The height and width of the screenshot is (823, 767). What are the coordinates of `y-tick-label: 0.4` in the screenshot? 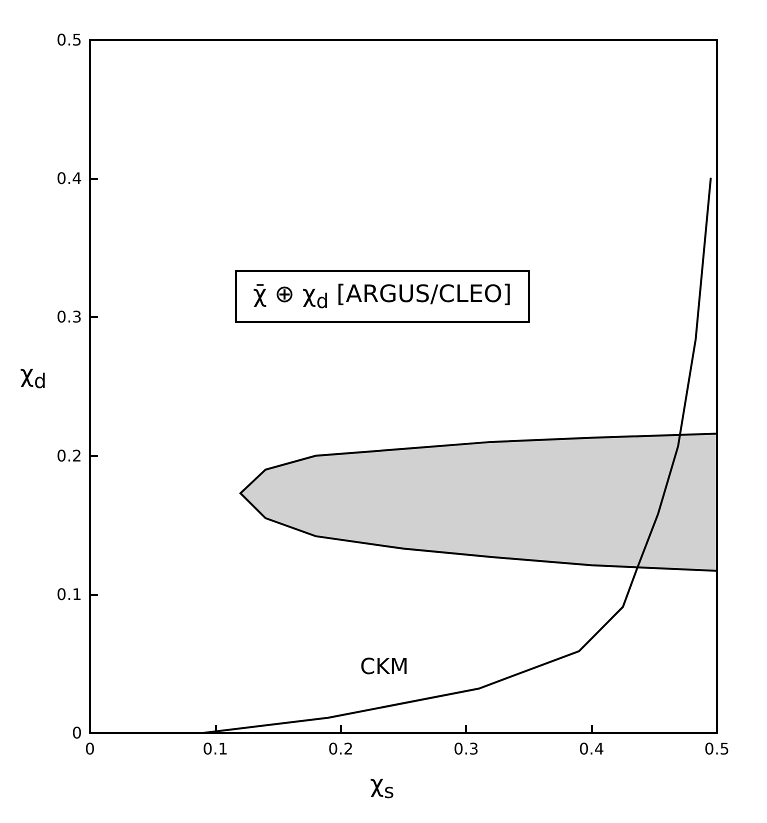 It's located at (69, 178).